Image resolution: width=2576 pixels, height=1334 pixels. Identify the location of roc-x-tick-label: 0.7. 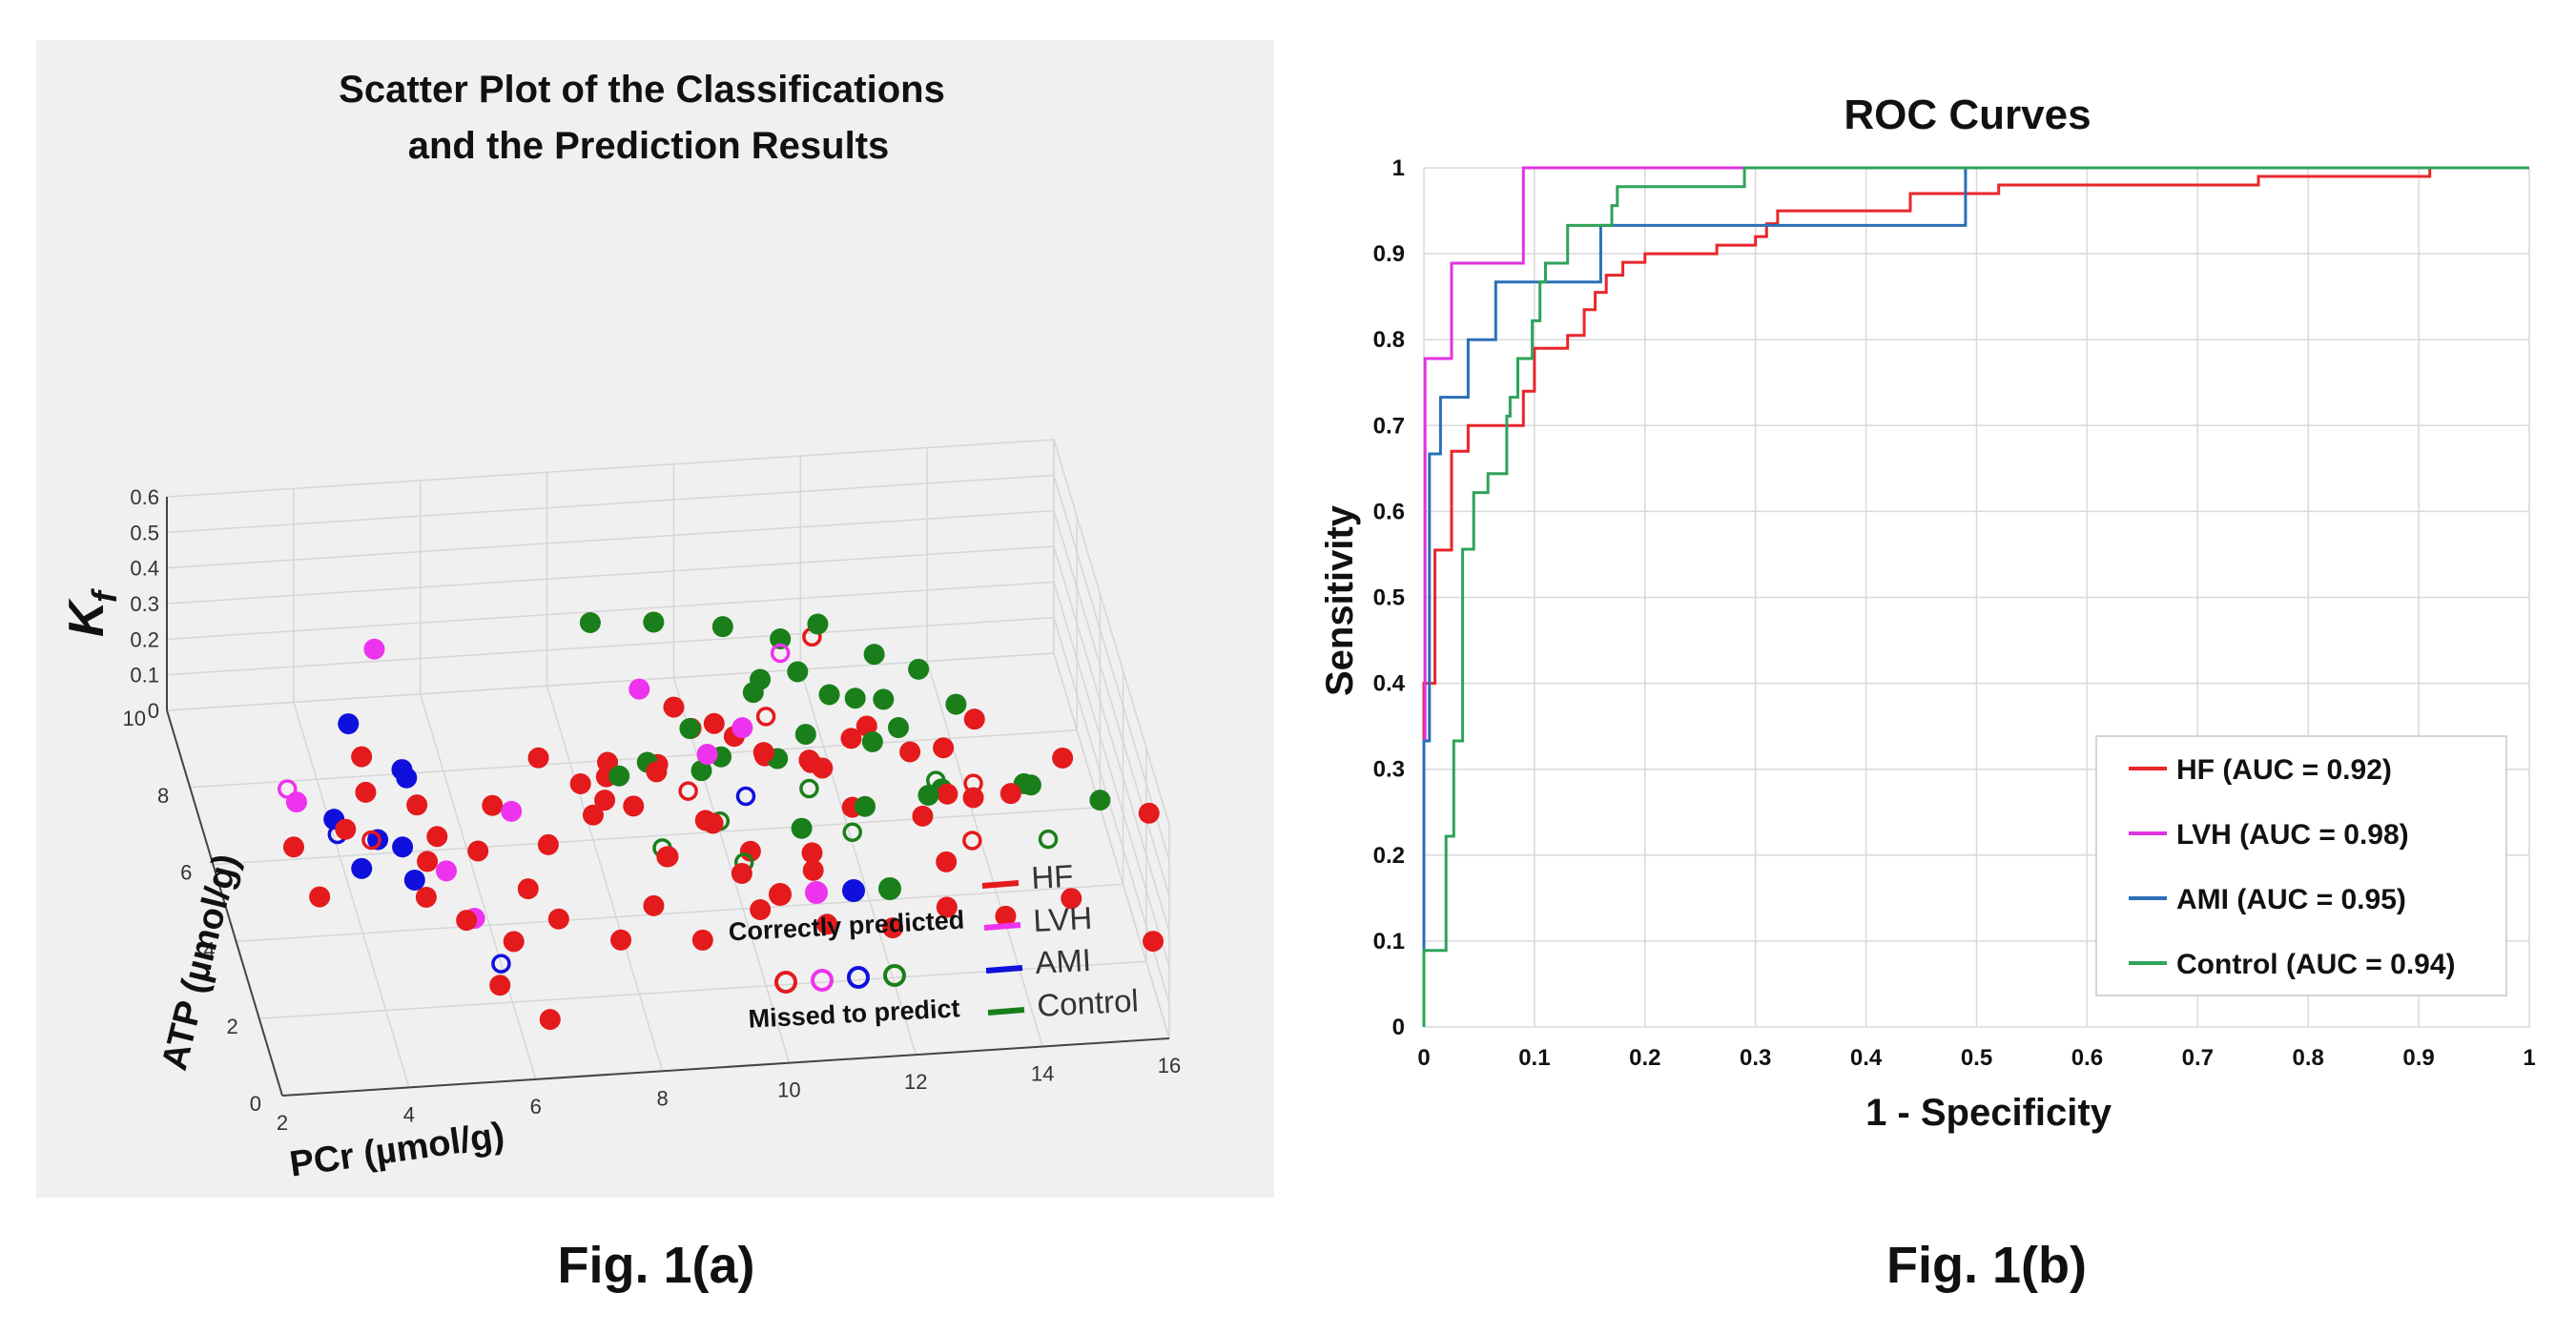
(2198, 1058).